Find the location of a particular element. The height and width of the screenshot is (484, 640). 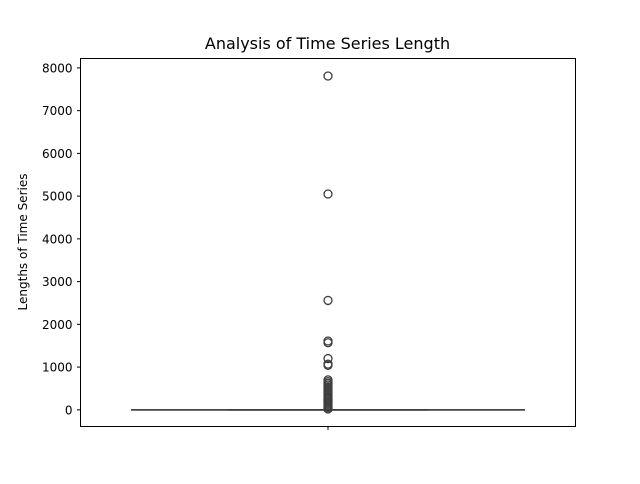

y-tick-label: 1000 is located at coordinates (57, 368).